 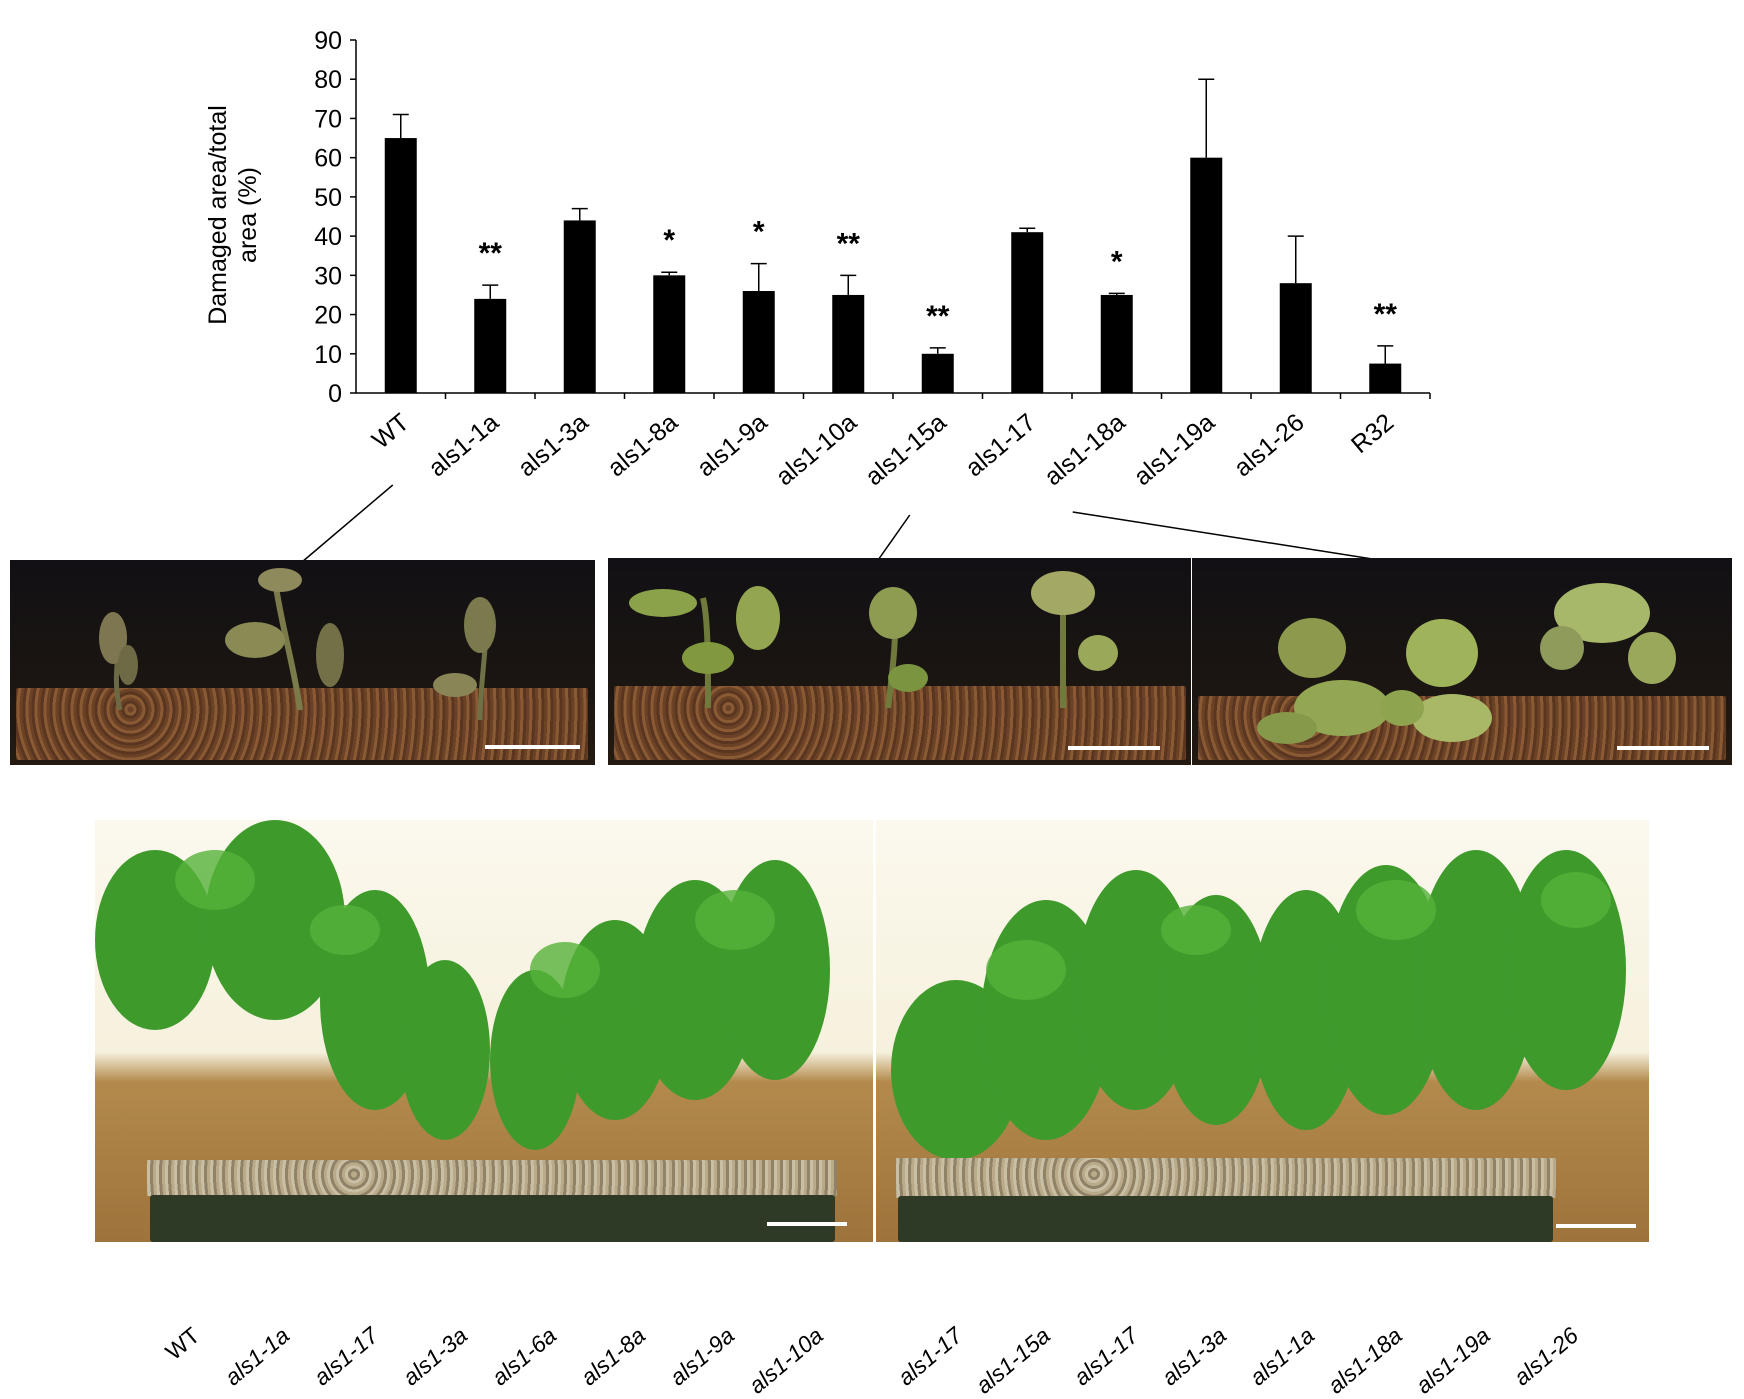 What do you see at coordinates (490, 345) in the screenshot?
I see `bar-als1-1a` at bounding box center [490, 345].